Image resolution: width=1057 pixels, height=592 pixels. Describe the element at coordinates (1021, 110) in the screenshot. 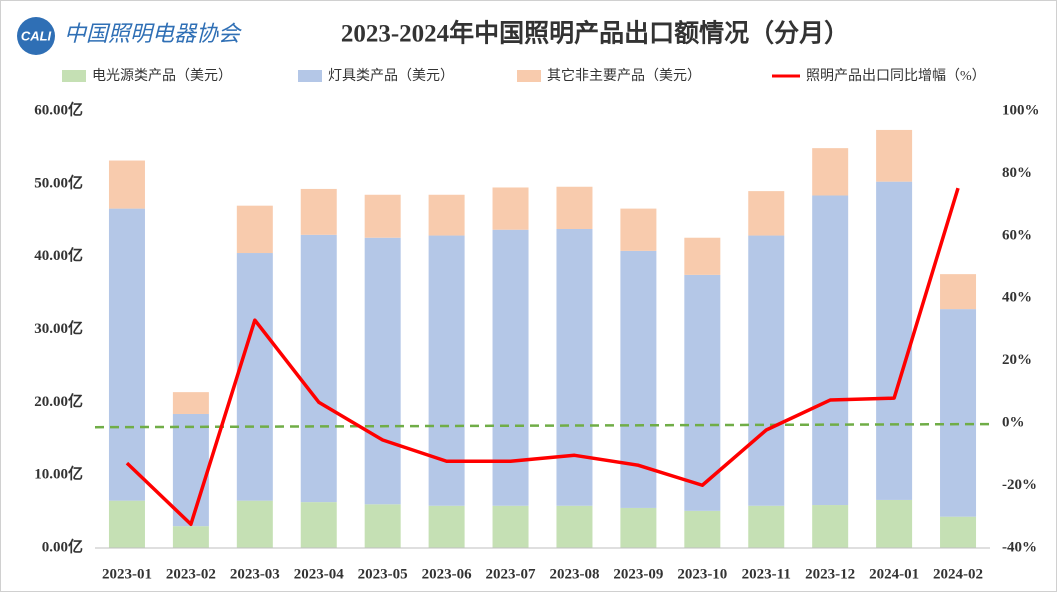

I see `y2-tick-label: 100%` at that location.